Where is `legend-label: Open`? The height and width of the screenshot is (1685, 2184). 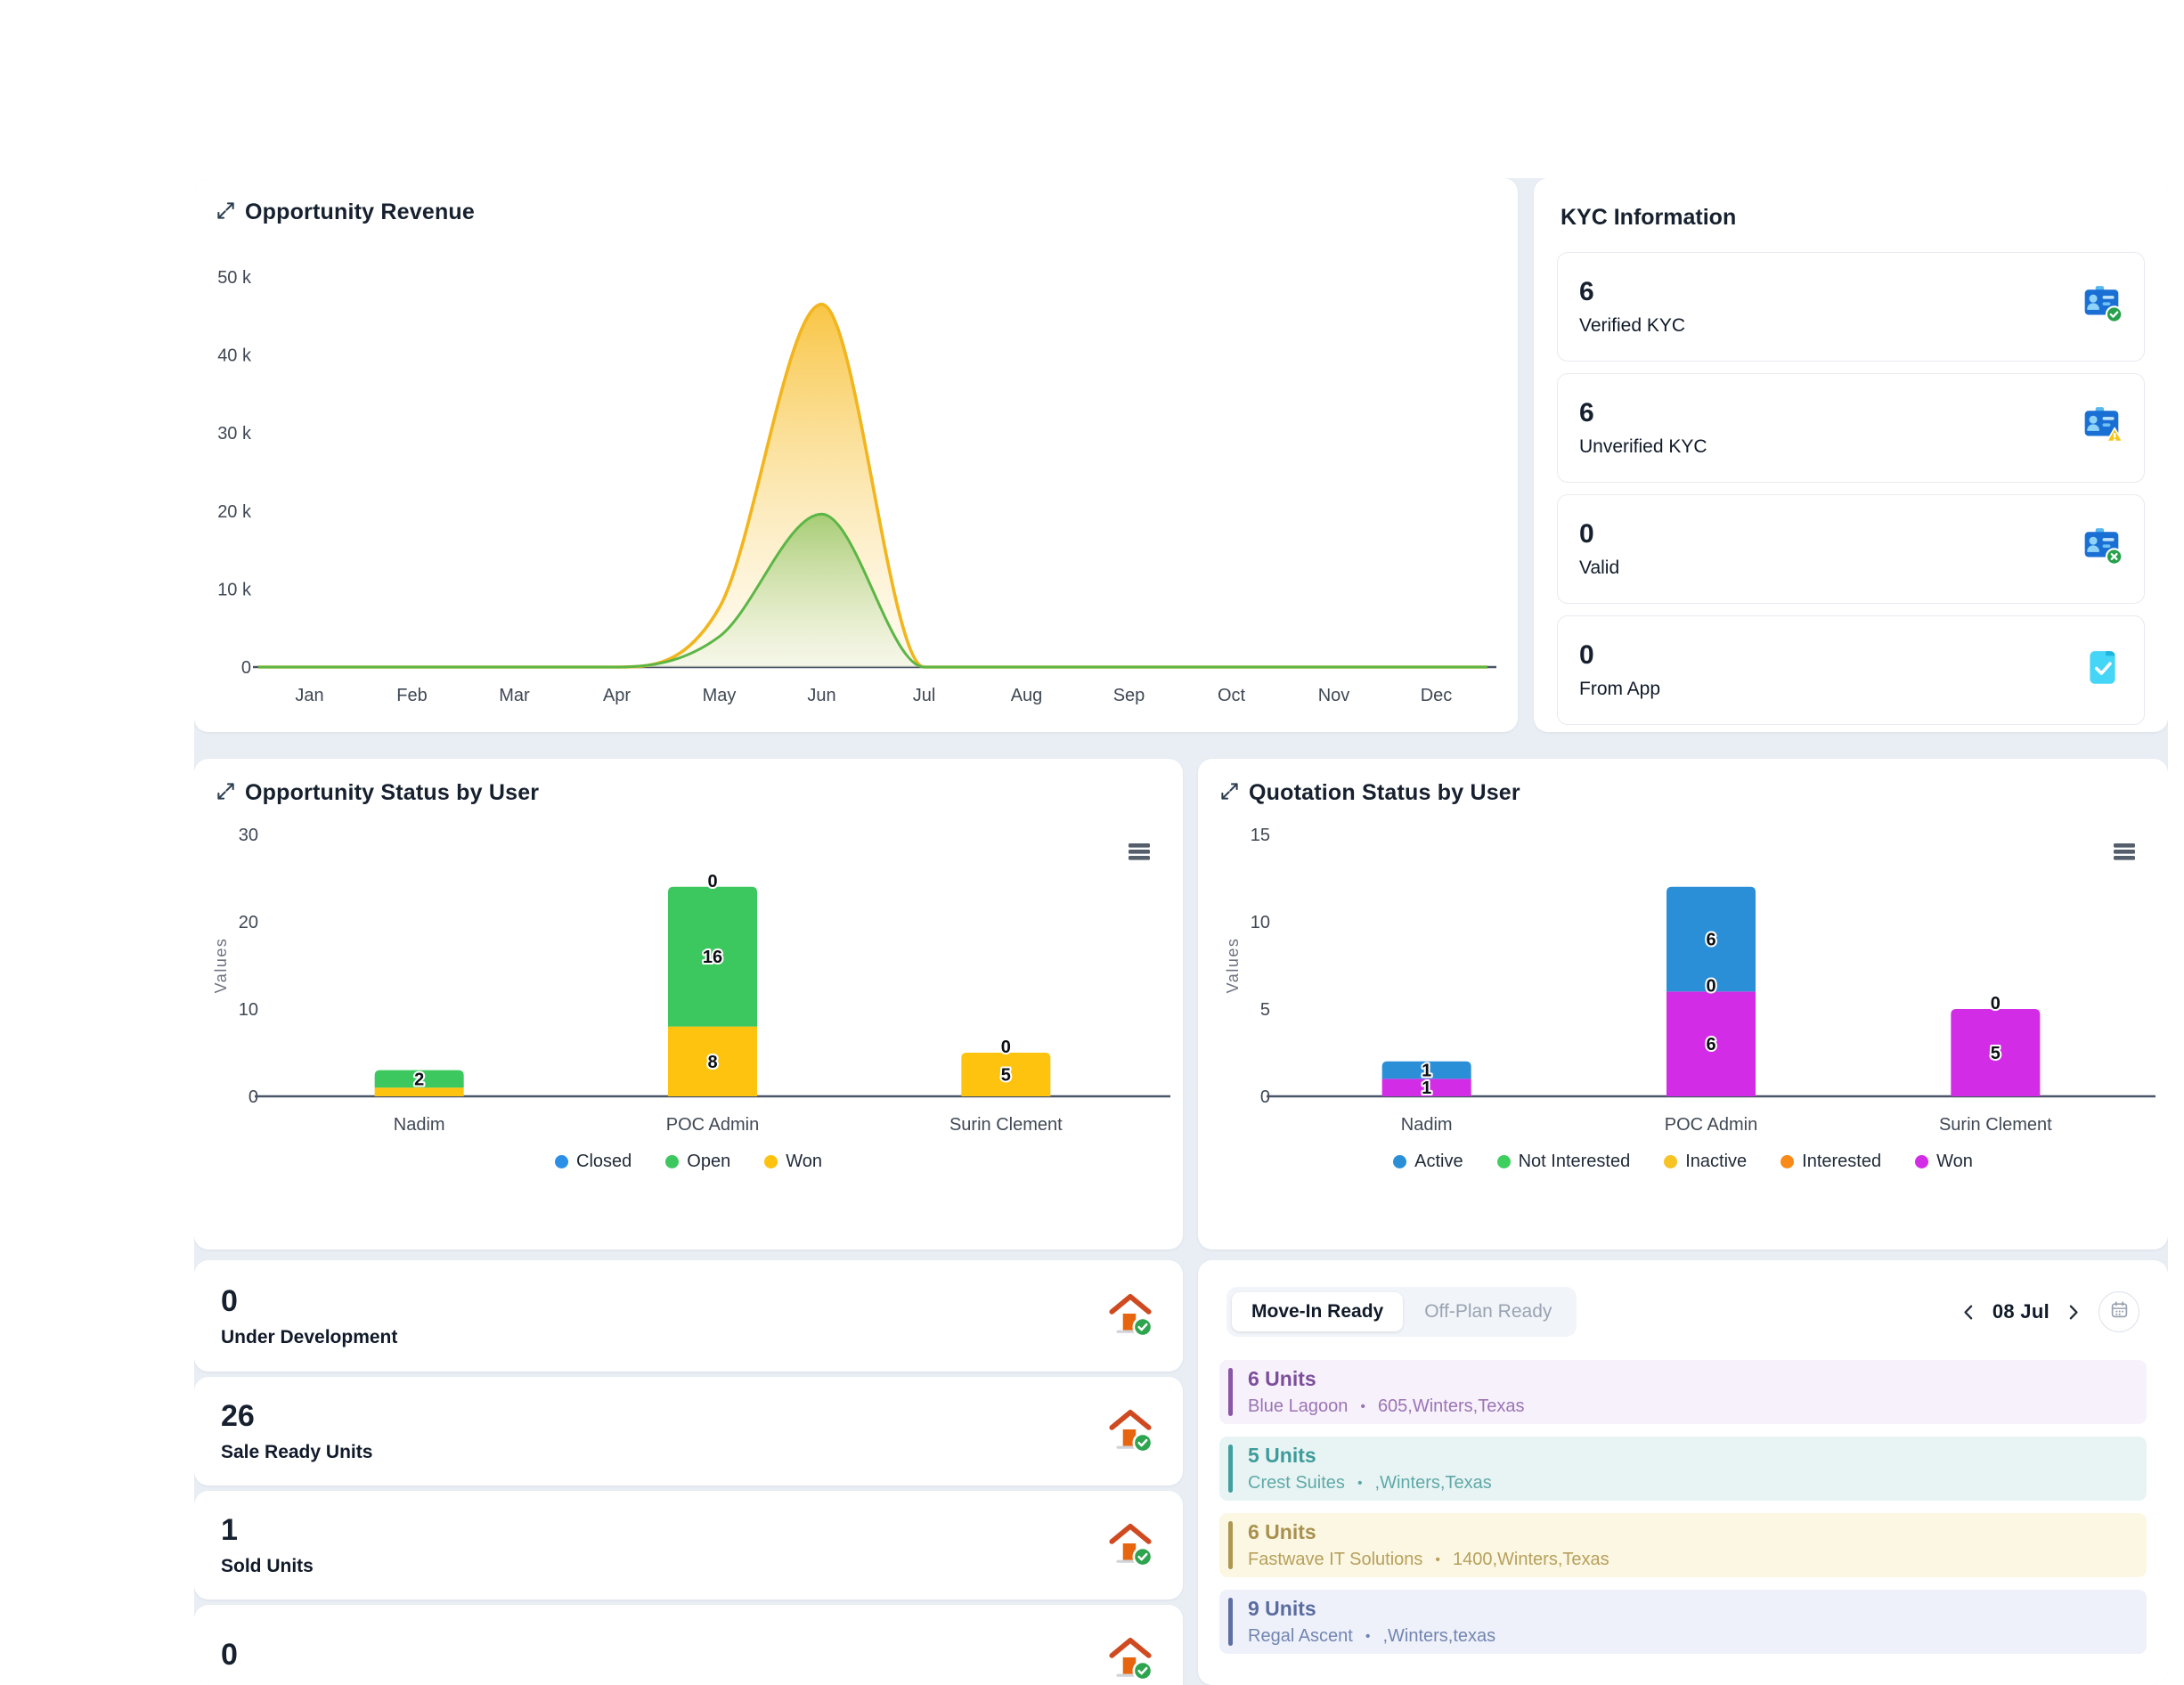
legend-label: Open is located at coordinates (709, 1161).